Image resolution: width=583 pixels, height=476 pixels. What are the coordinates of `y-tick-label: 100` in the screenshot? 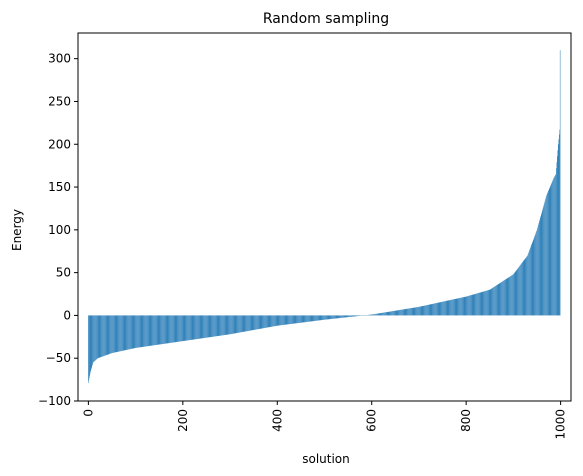 It's located at (59, 230).